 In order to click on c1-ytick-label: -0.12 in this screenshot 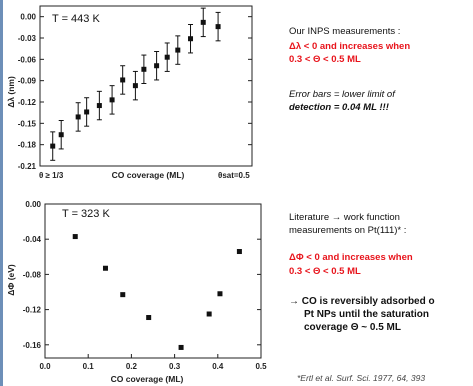, I will do `click(27, 102)`.